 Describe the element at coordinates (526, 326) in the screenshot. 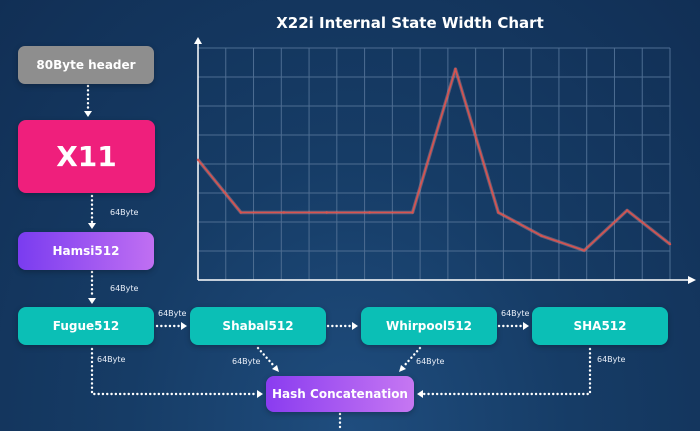

I see `arrow-head-whirlpool-sha` at that location.